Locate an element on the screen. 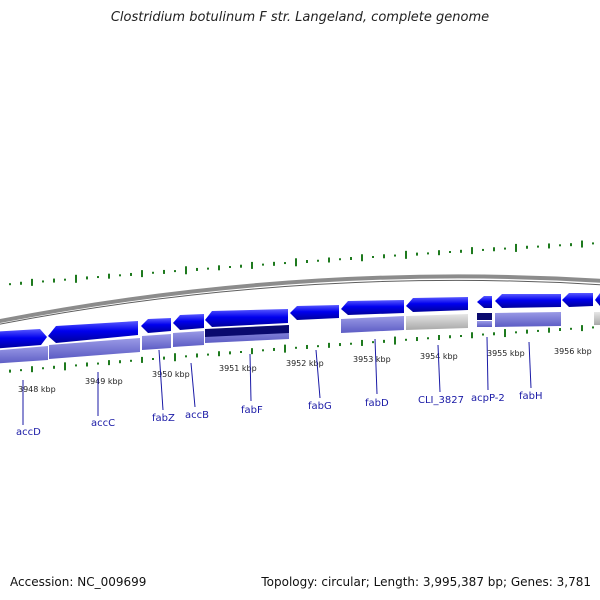 This screenshot has width=600, height=600. gene-label-fabZ: fabZ is located at coordinates (163, 418).